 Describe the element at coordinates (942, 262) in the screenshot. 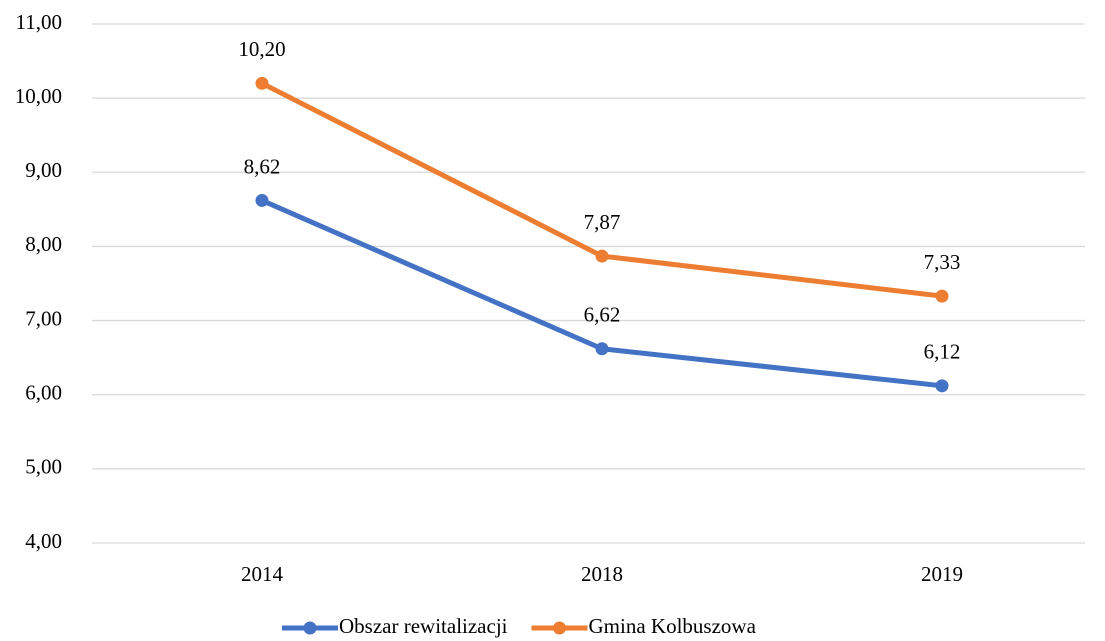

I see `data-label: 7,33` at that location.